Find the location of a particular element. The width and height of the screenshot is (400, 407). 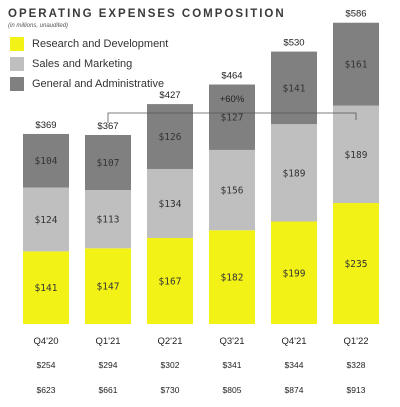

segment-value-label: $161 is located at coordinates (356, 65).